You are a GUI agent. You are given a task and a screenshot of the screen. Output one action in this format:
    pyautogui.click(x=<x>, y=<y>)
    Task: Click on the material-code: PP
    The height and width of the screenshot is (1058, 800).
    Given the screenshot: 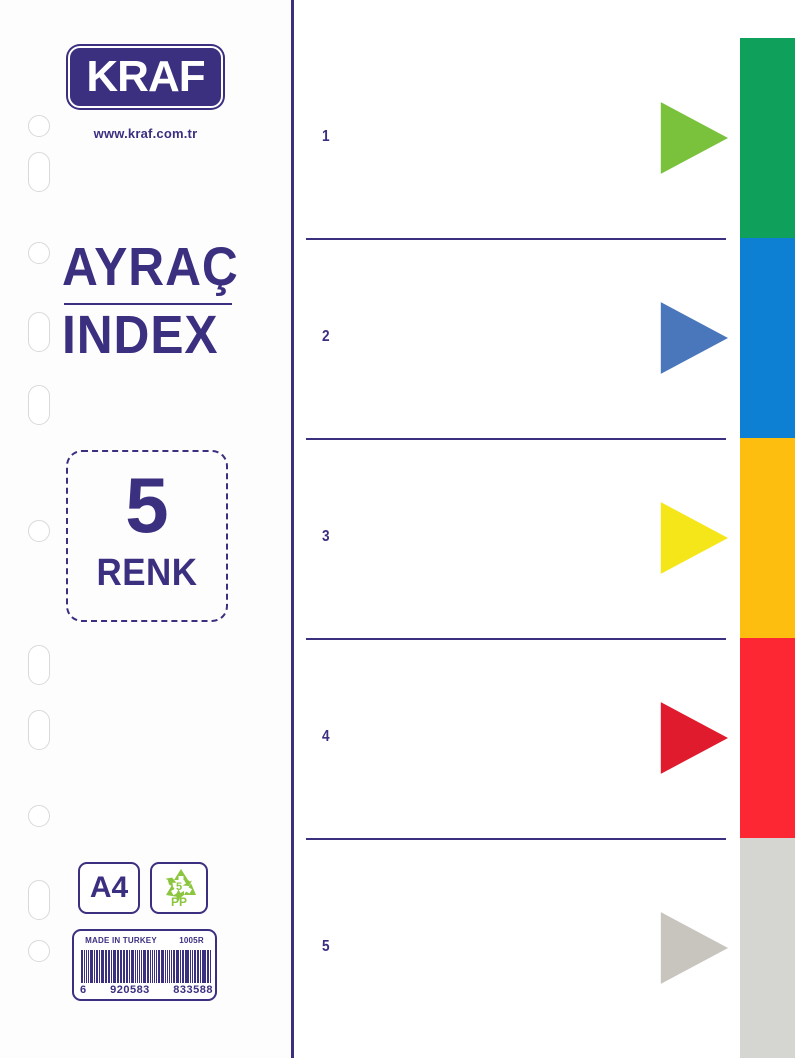 What is the action you would take?
    pyautogui.click(x=178, y=902)
    